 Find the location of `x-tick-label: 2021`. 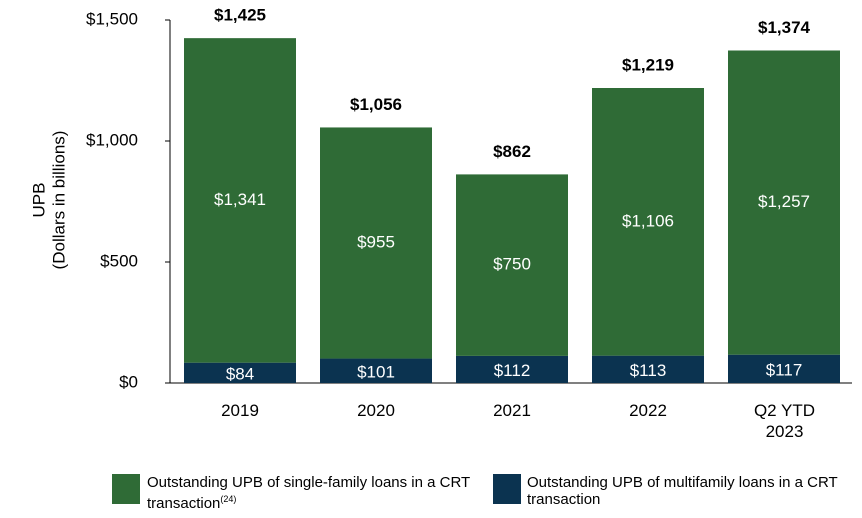

x-tick-label: 2021 is located at coordinates (512, 410).